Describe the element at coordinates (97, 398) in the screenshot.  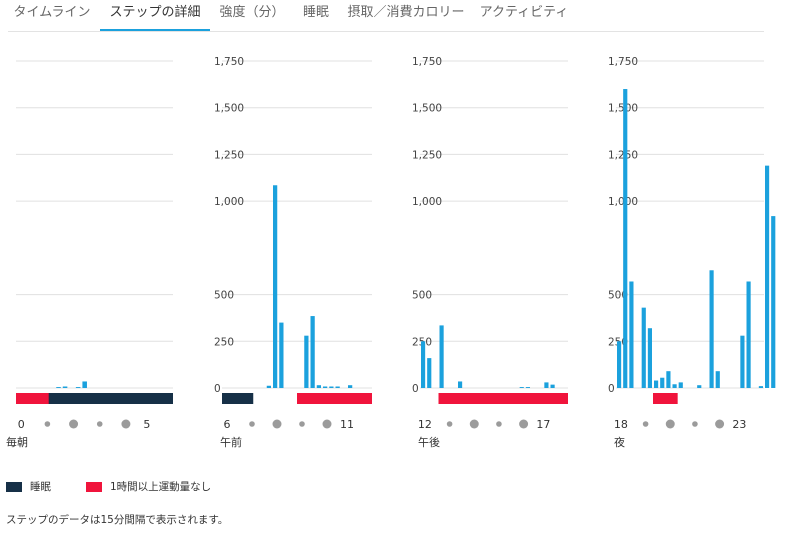
I see `panel-0-sleep-segment` at that location.